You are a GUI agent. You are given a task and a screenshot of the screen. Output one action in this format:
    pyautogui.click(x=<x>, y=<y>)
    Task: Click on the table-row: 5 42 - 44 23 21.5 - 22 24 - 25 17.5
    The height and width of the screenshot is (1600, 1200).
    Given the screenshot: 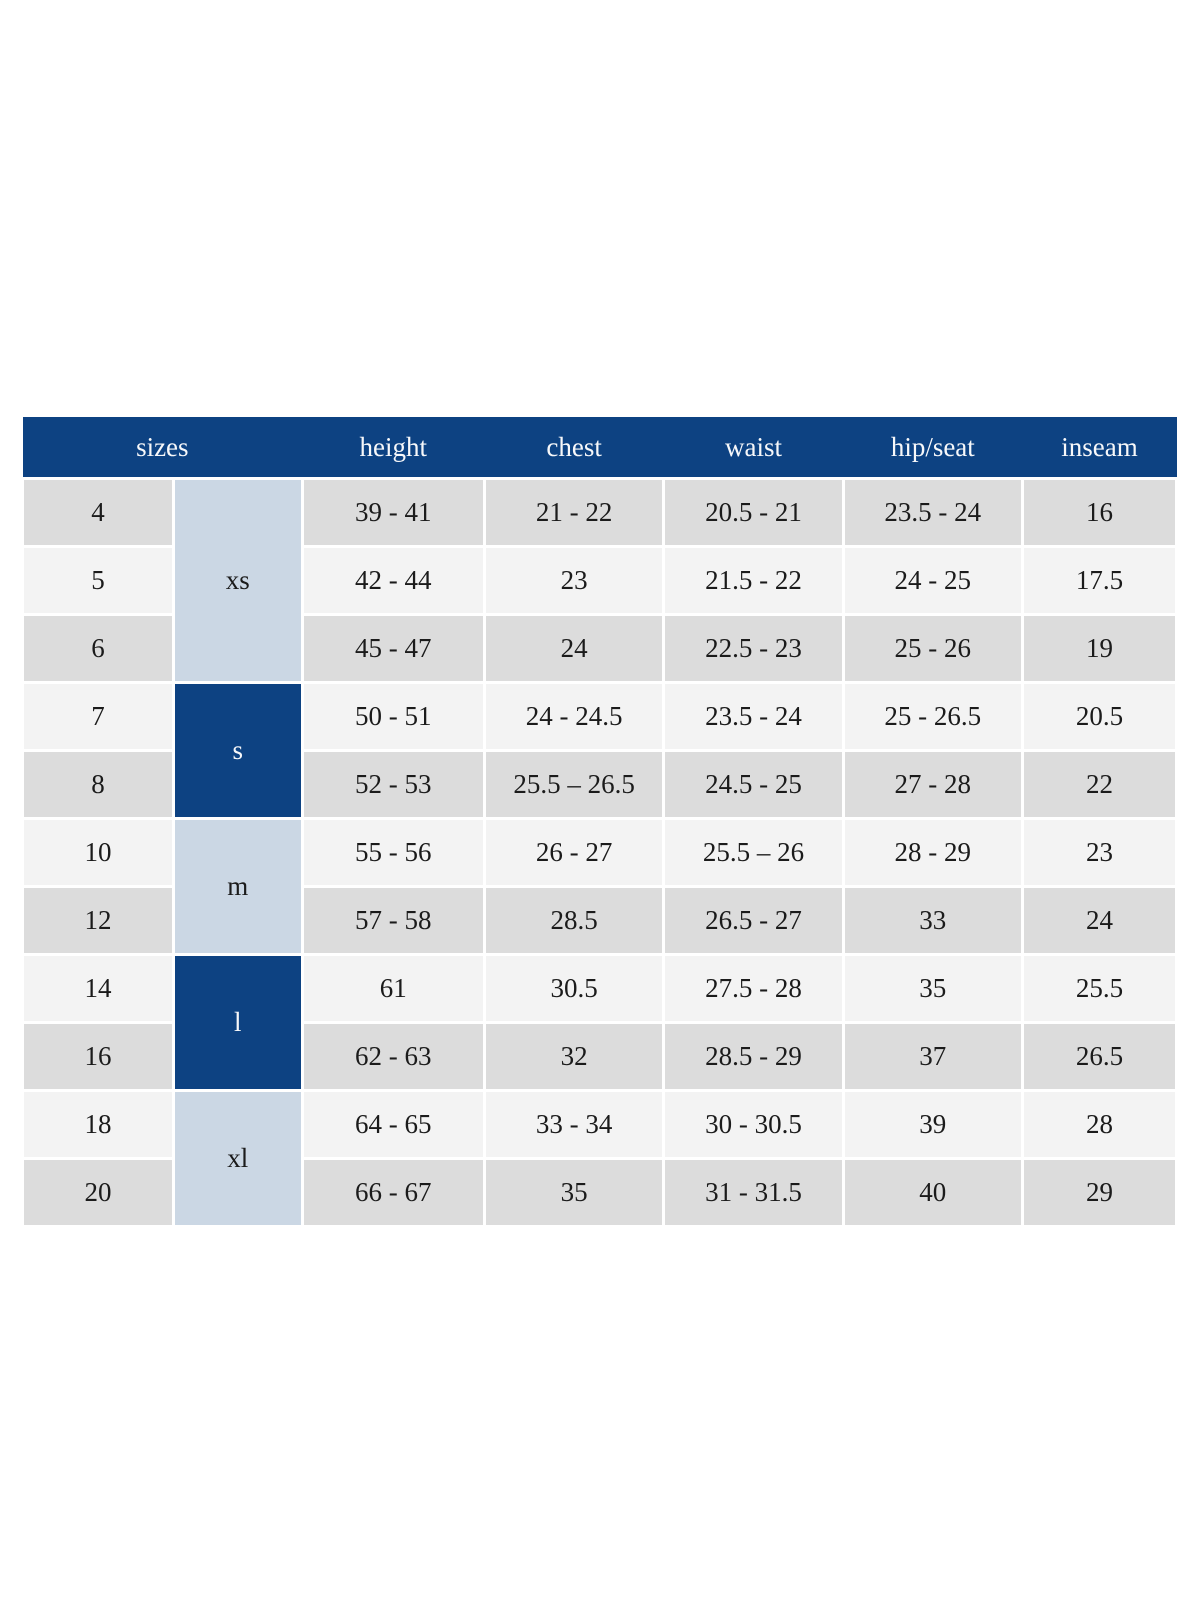 What is the action you would take?
    pyautogui.click(x=600, y=580)
    